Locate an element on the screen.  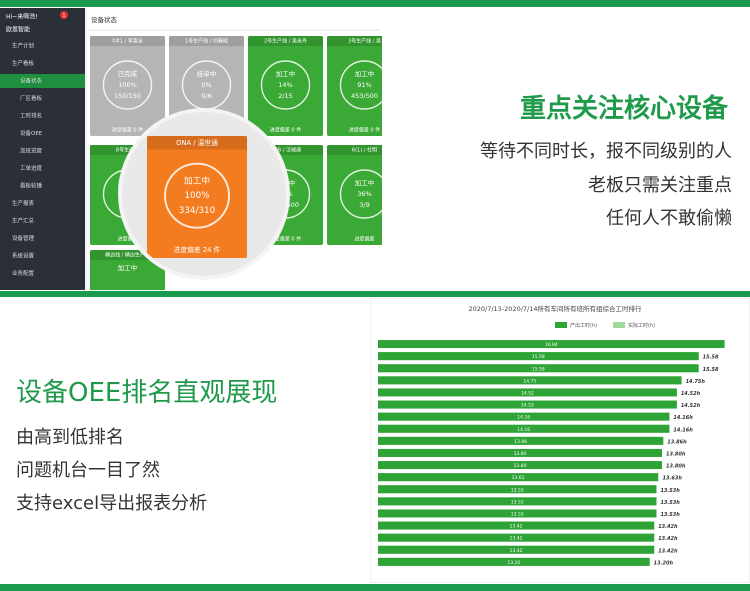
card-percent: 91% is located at coordinates (364, 85).